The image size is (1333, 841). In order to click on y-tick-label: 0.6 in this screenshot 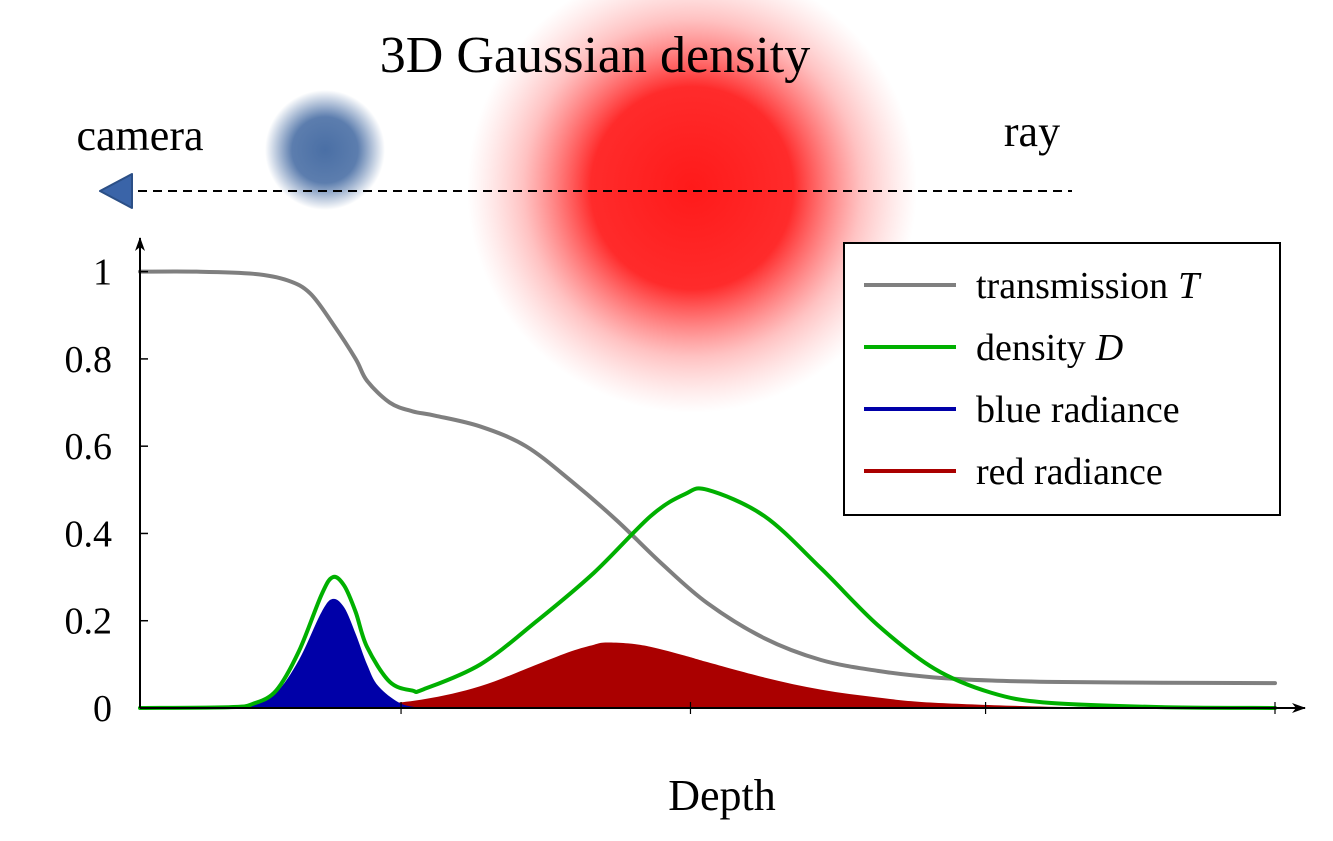, I will do `click(89, 447)`.